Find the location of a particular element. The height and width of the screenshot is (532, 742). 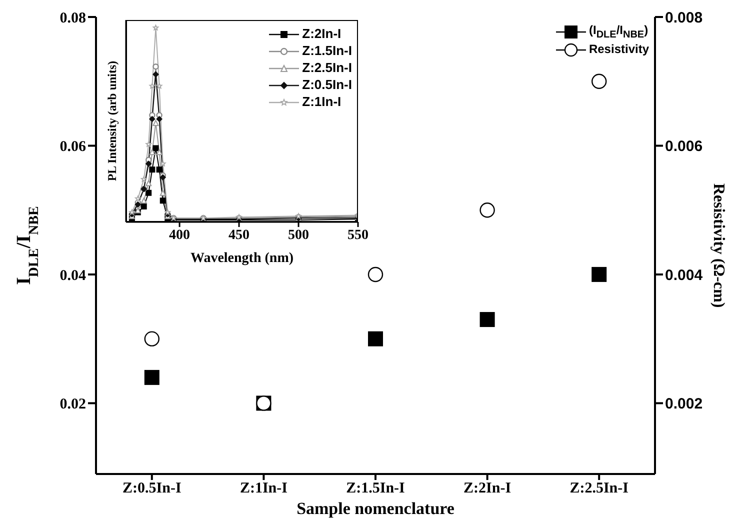

legend-label: Z:1.5In-I is located at coordinates (327, 51).